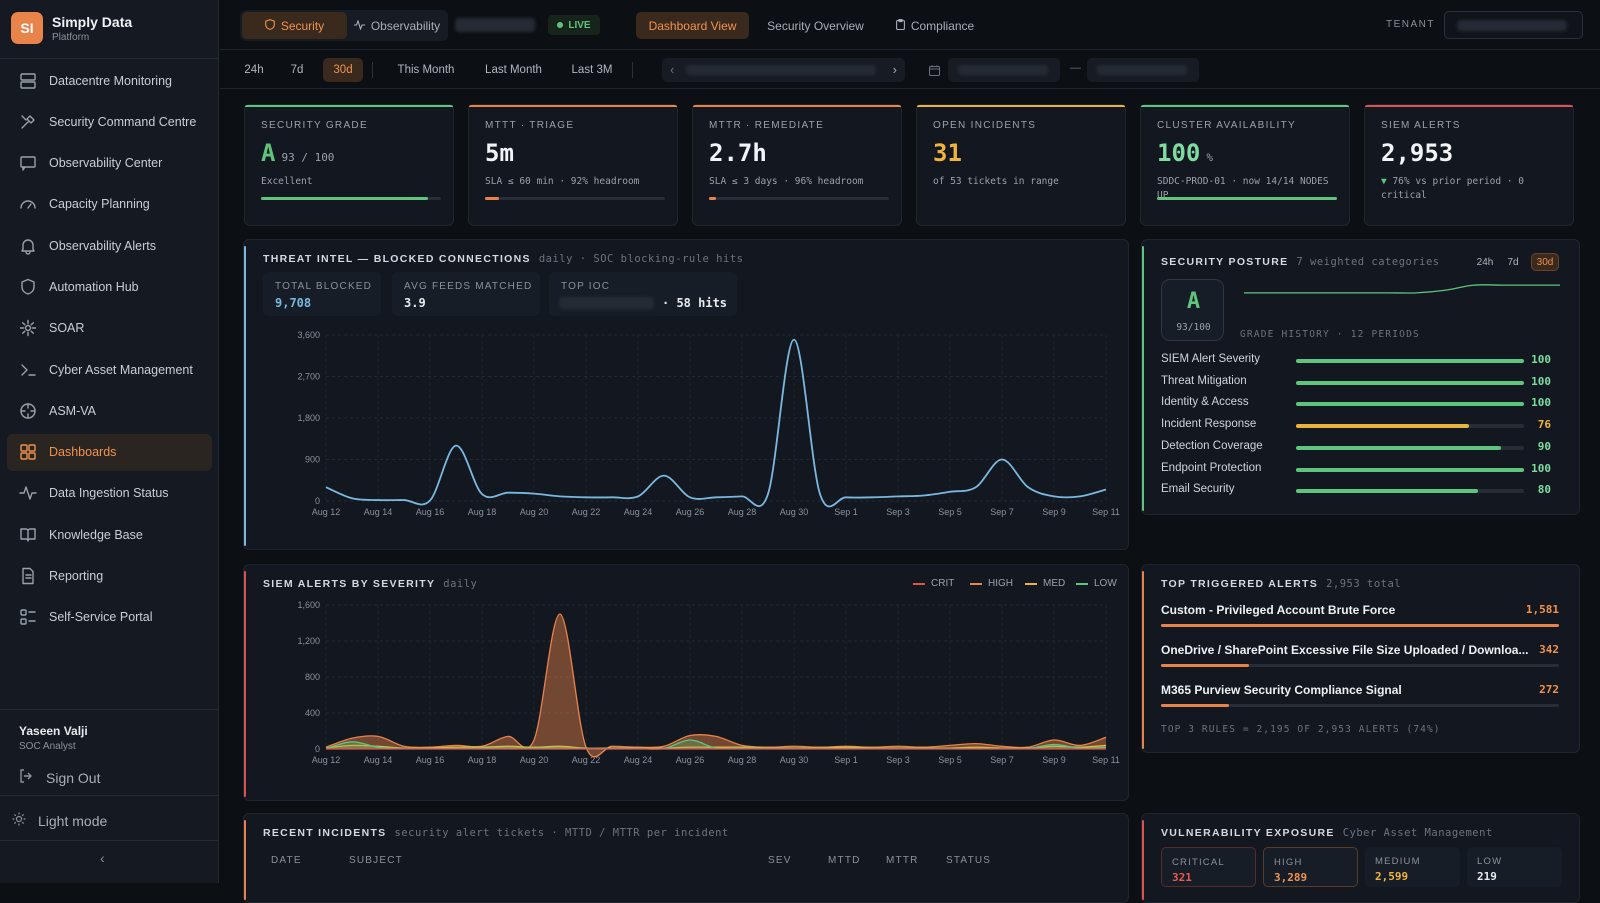 The height and width of the screenshot is (903, 1600). I want to click on legend-high-label: HIGH, so click(1000, 583).